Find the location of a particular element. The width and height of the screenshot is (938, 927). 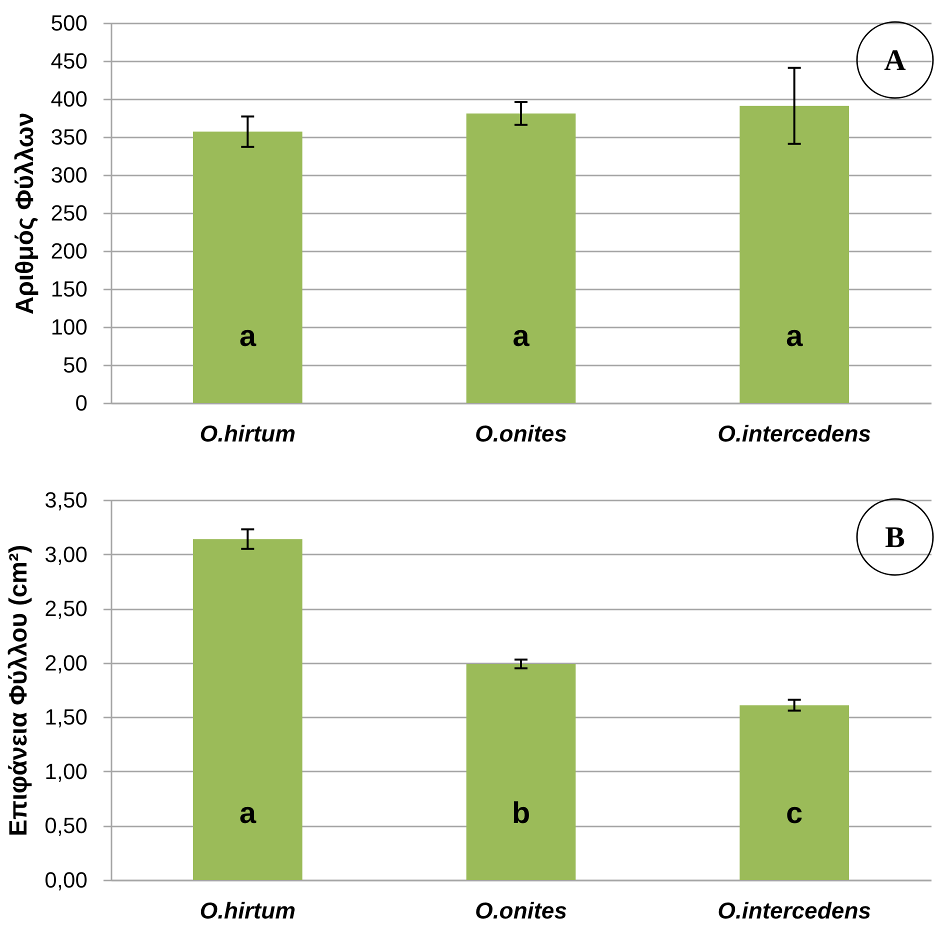

y-tick-label: 250 is located at coordinates (69, 213).